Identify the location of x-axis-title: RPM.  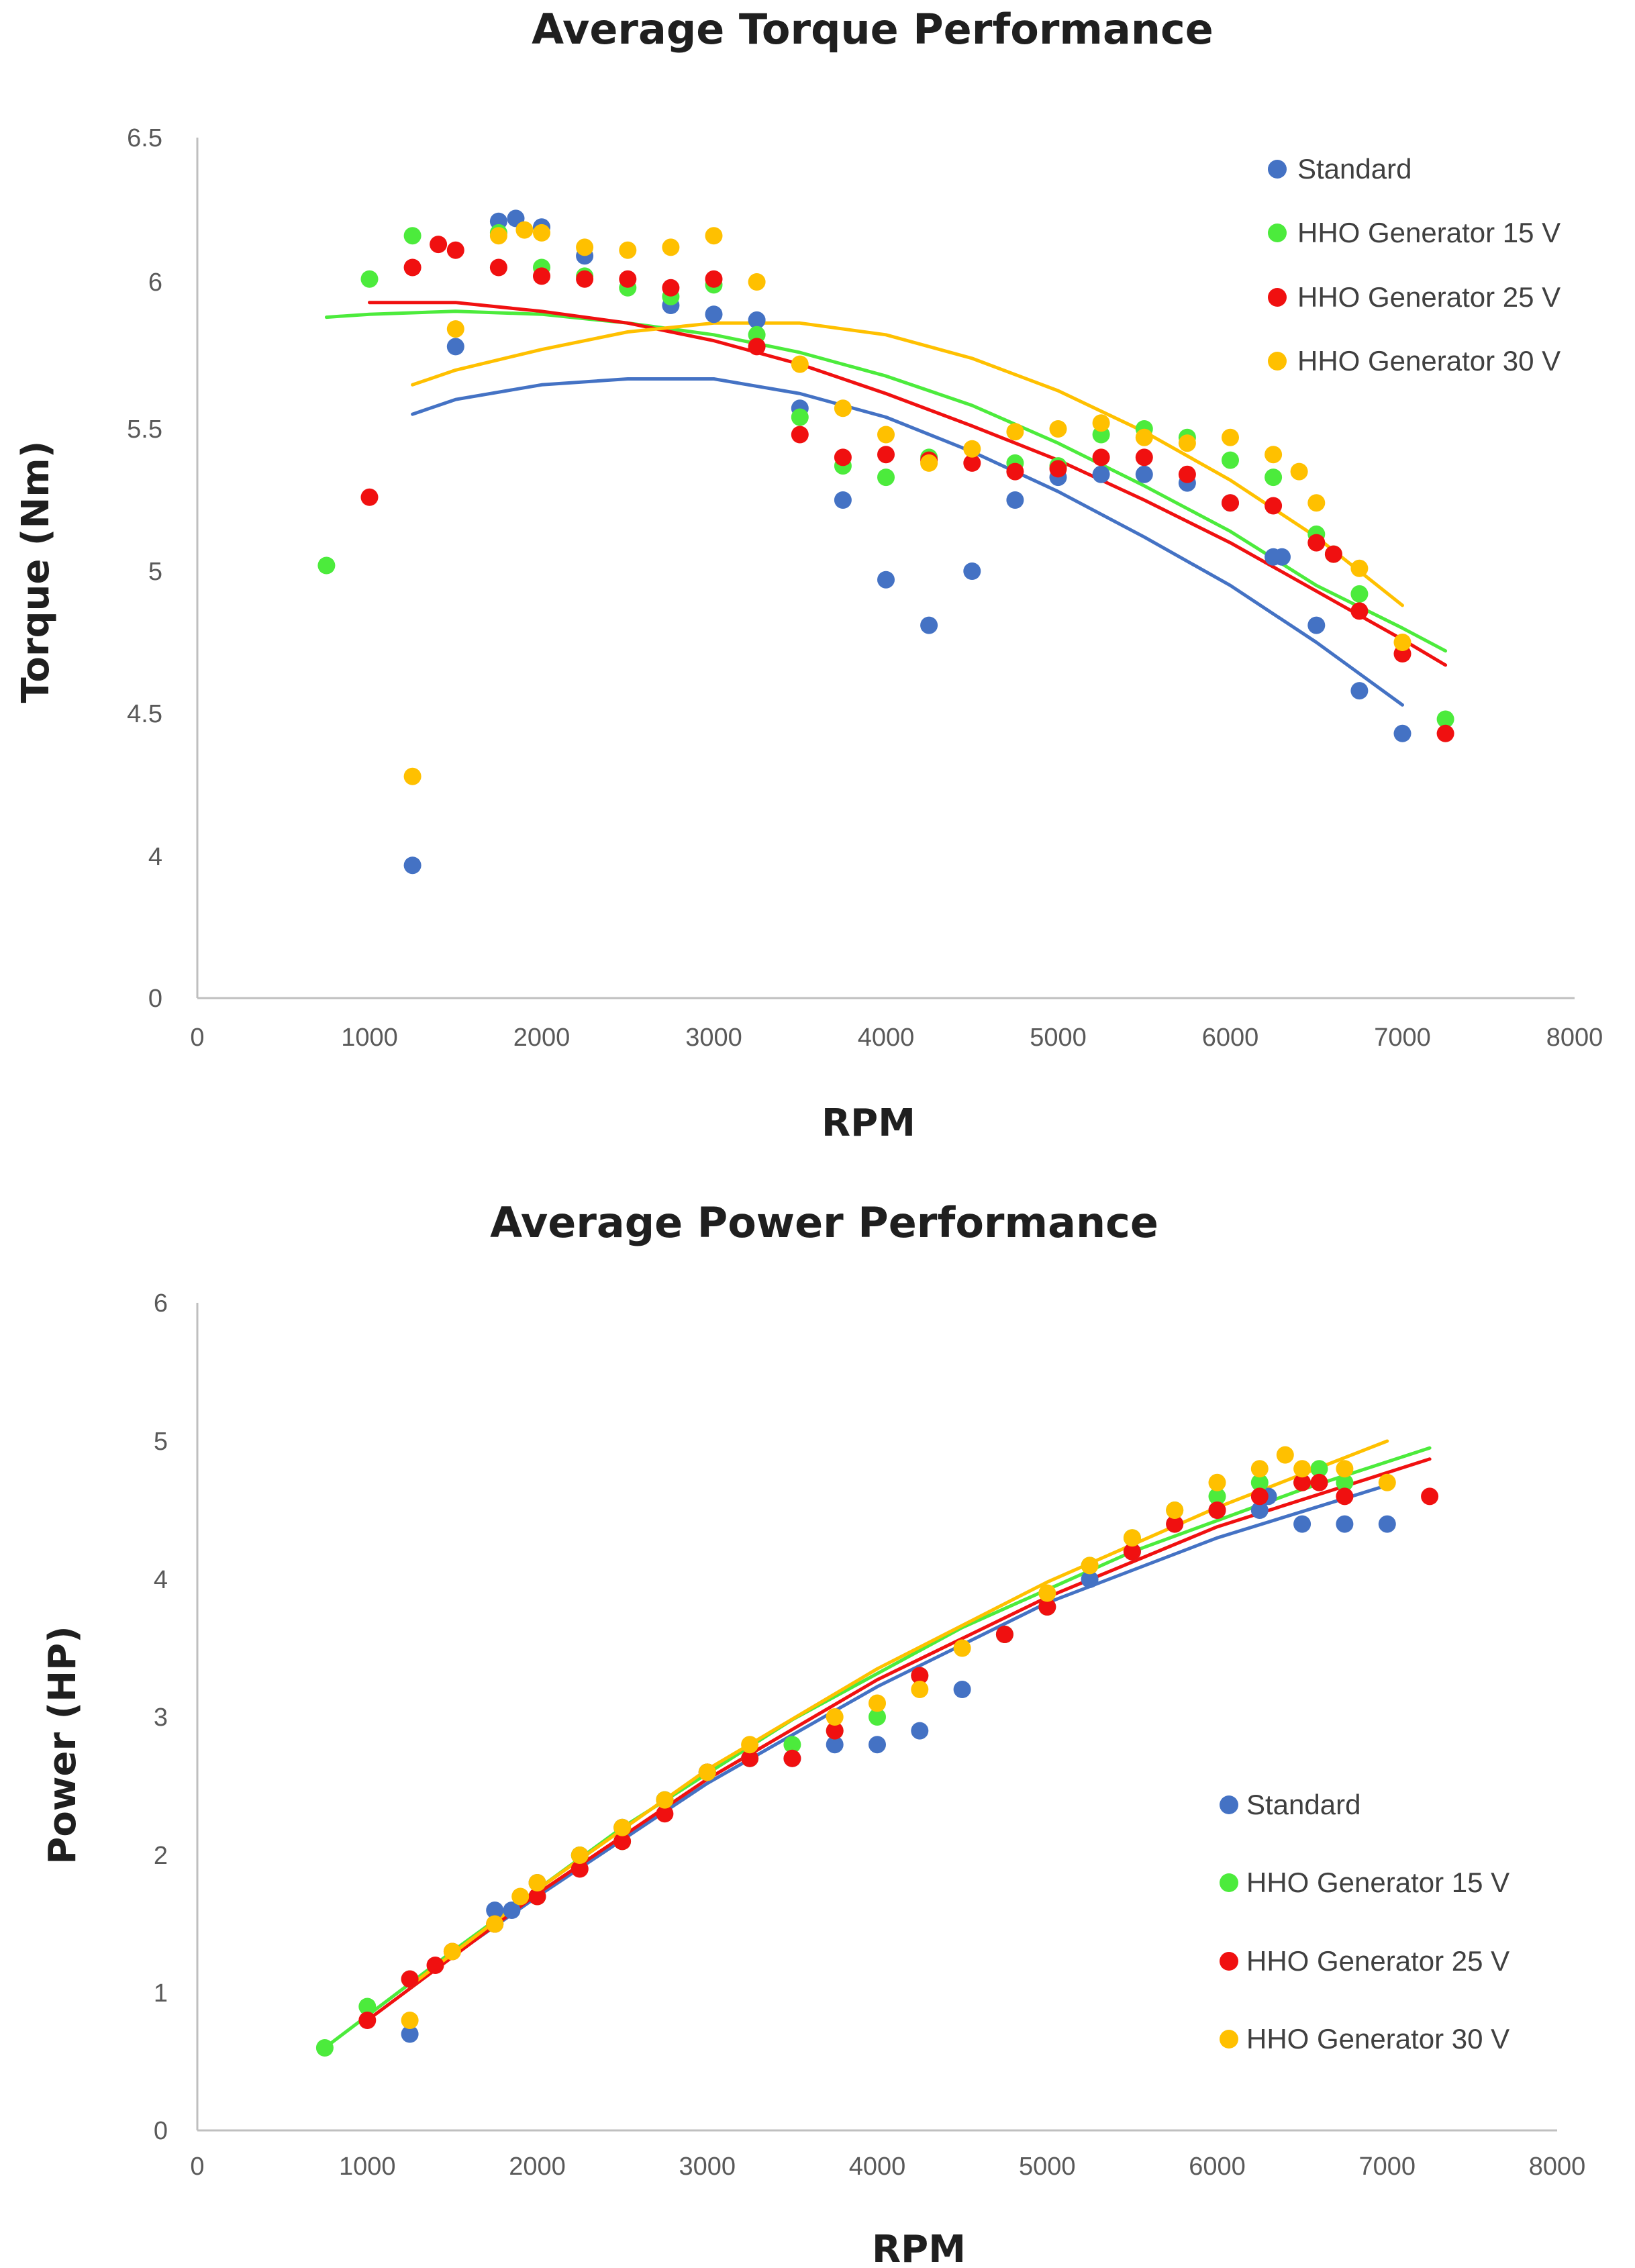
(919, 2248).